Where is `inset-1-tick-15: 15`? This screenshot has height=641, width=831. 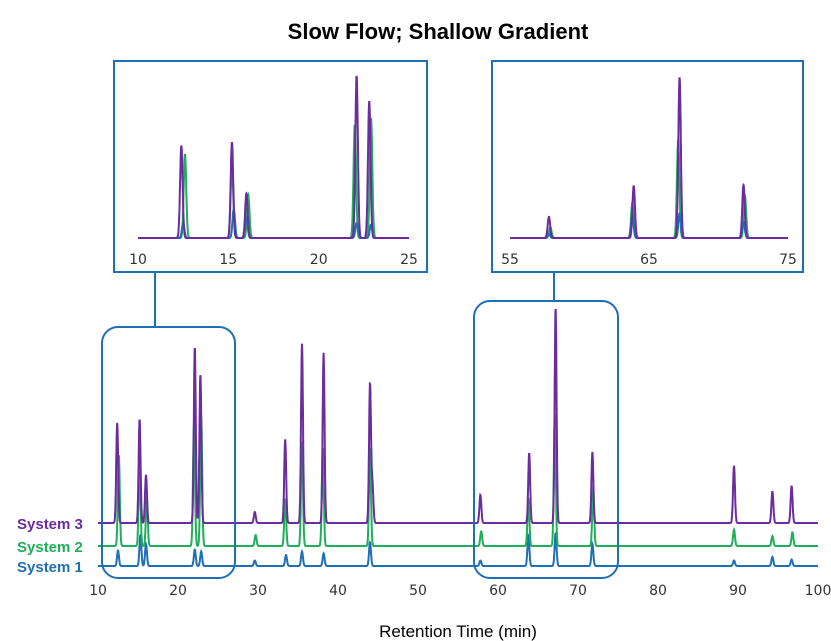 inset-1-tick-15: 15 is located at coordinates (228, 260).